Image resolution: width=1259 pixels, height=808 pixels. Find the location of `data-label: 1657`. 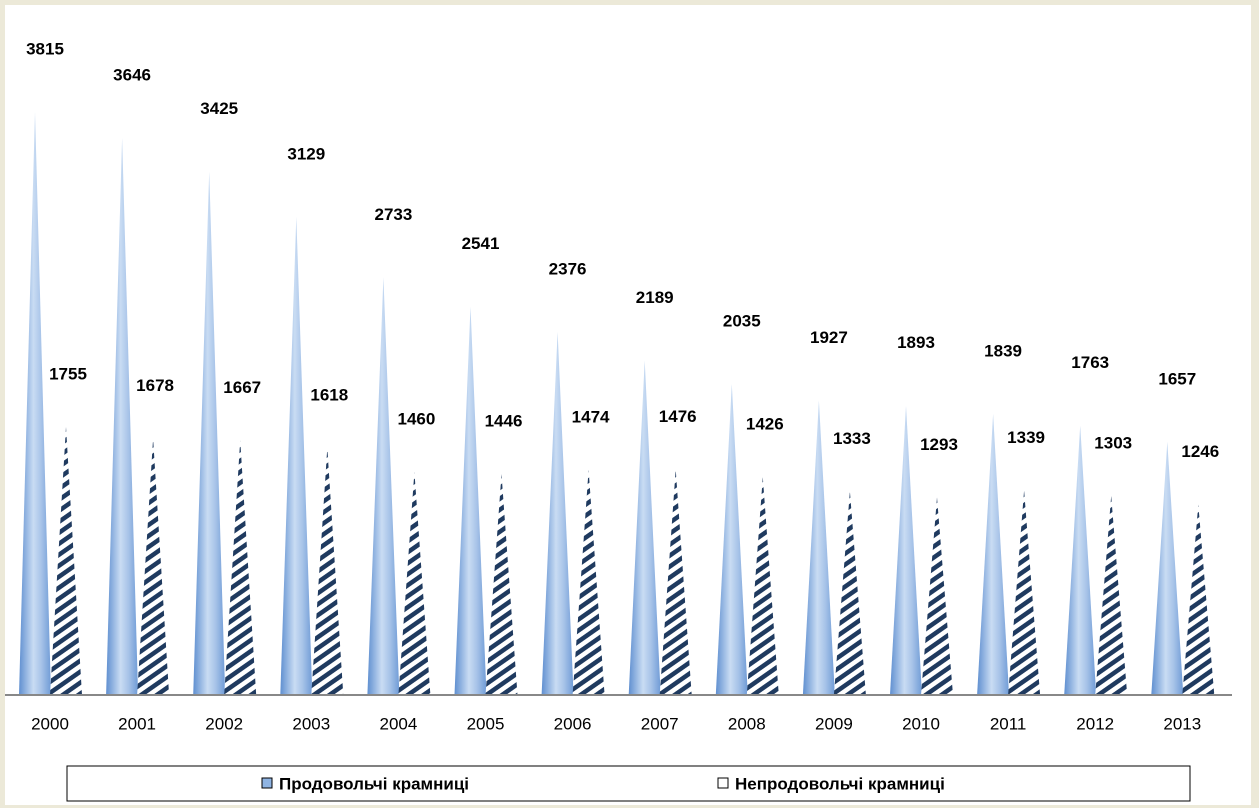

data-label: 1657 is located at coordinates (1177, 378).